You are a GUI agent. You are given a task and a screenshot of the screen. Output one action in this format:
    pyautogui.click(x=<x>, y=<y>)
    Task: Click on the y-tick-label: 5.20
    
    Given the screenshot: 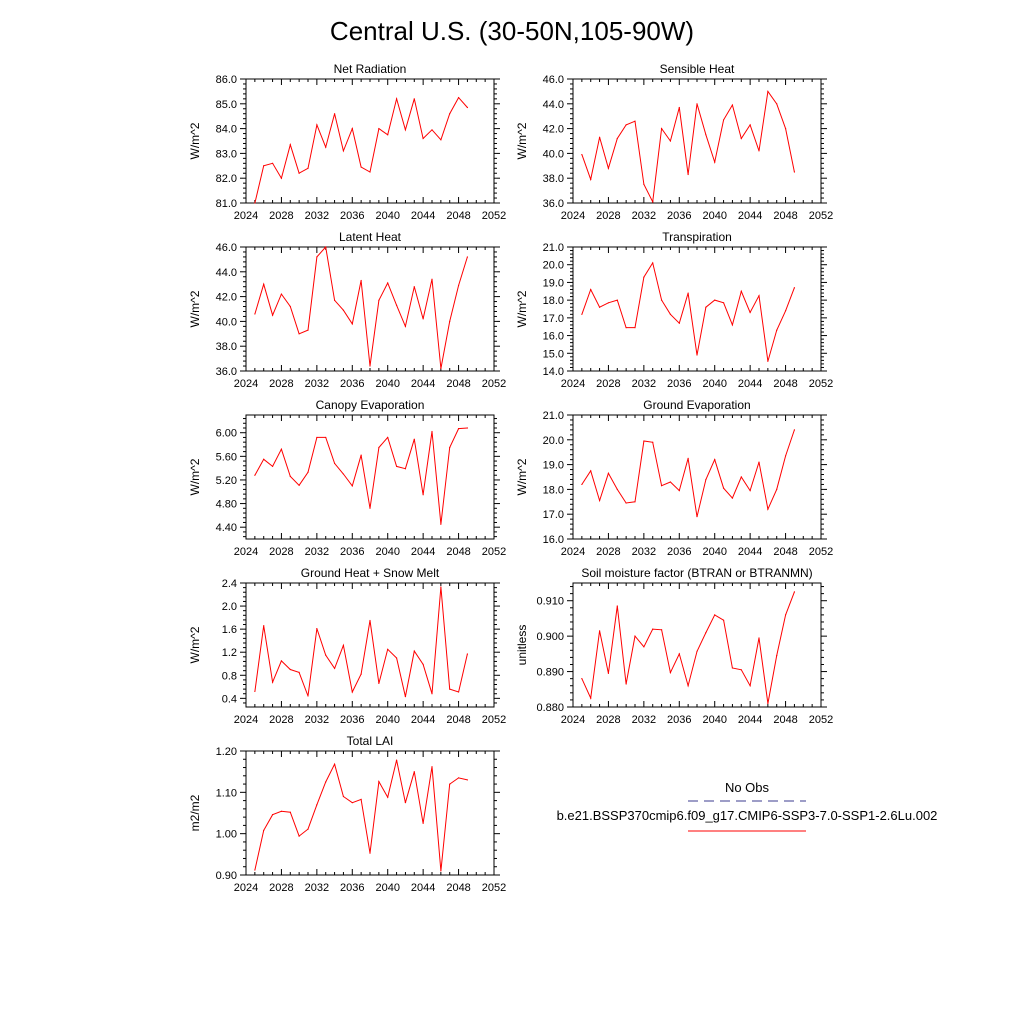 What is the action you would take?
    pyautogui.click(x=226, y=481)
    